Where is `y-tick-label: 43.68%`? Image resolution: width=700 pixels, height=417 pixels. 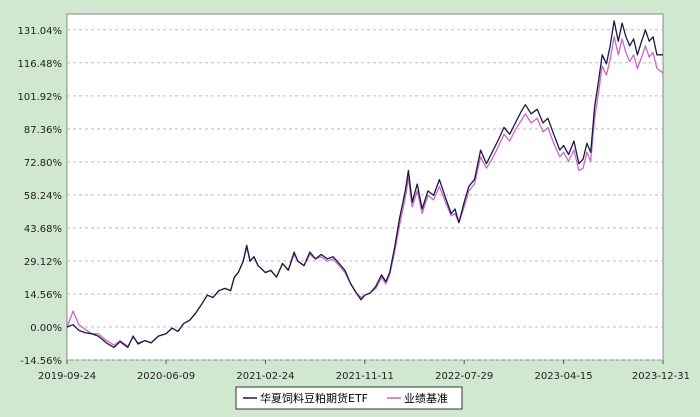 y-tick-label: 43.68% is located at coordinates (43, 229).